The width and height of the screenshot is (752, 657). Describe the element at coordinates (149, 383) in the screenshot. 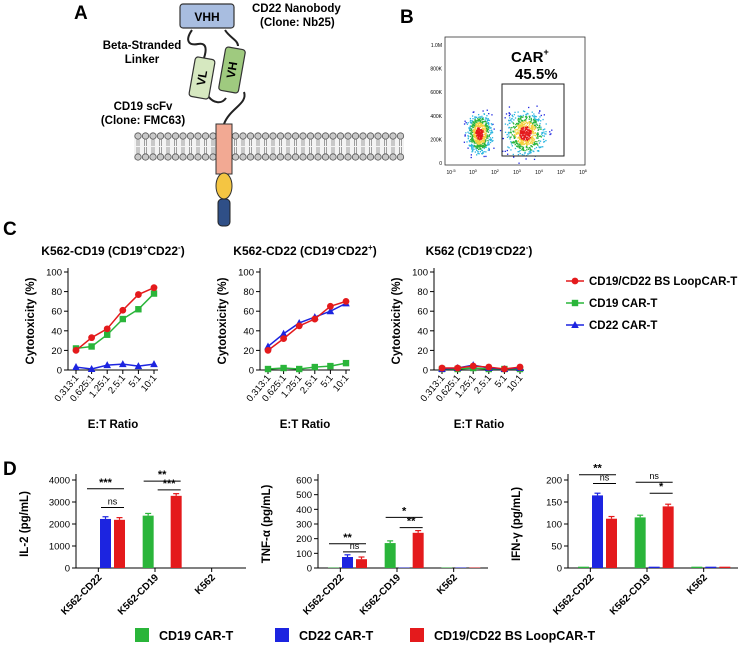

I see `x-tick-label: 10:1` at that location.